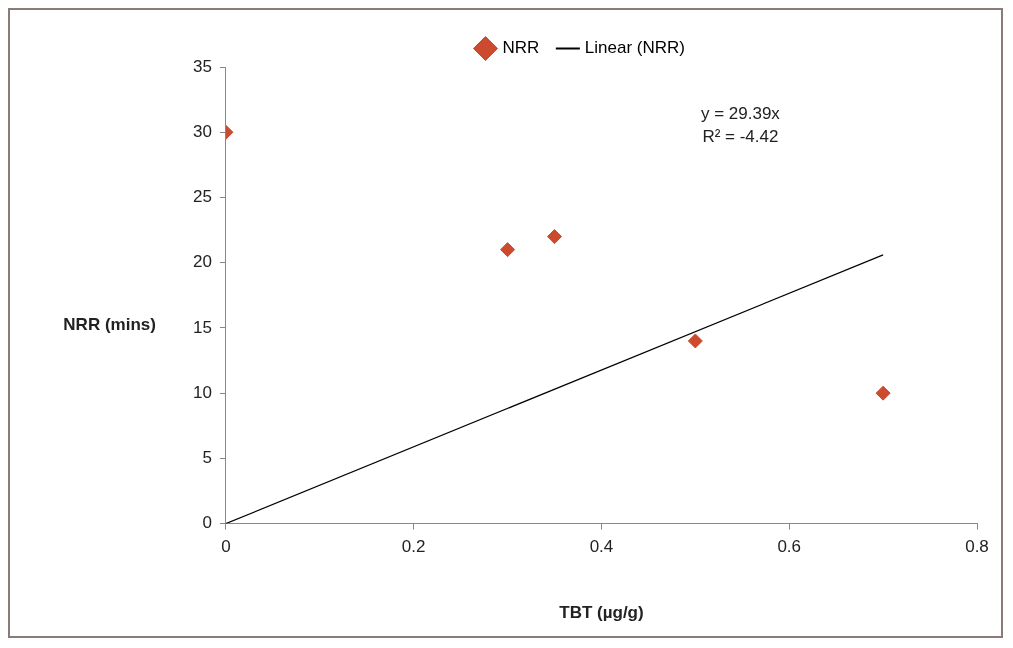  What do you see at coordinates (413, 547) in the screenshot?
I see `x-tick-label: 0.2` at bounding box center [413, 547].